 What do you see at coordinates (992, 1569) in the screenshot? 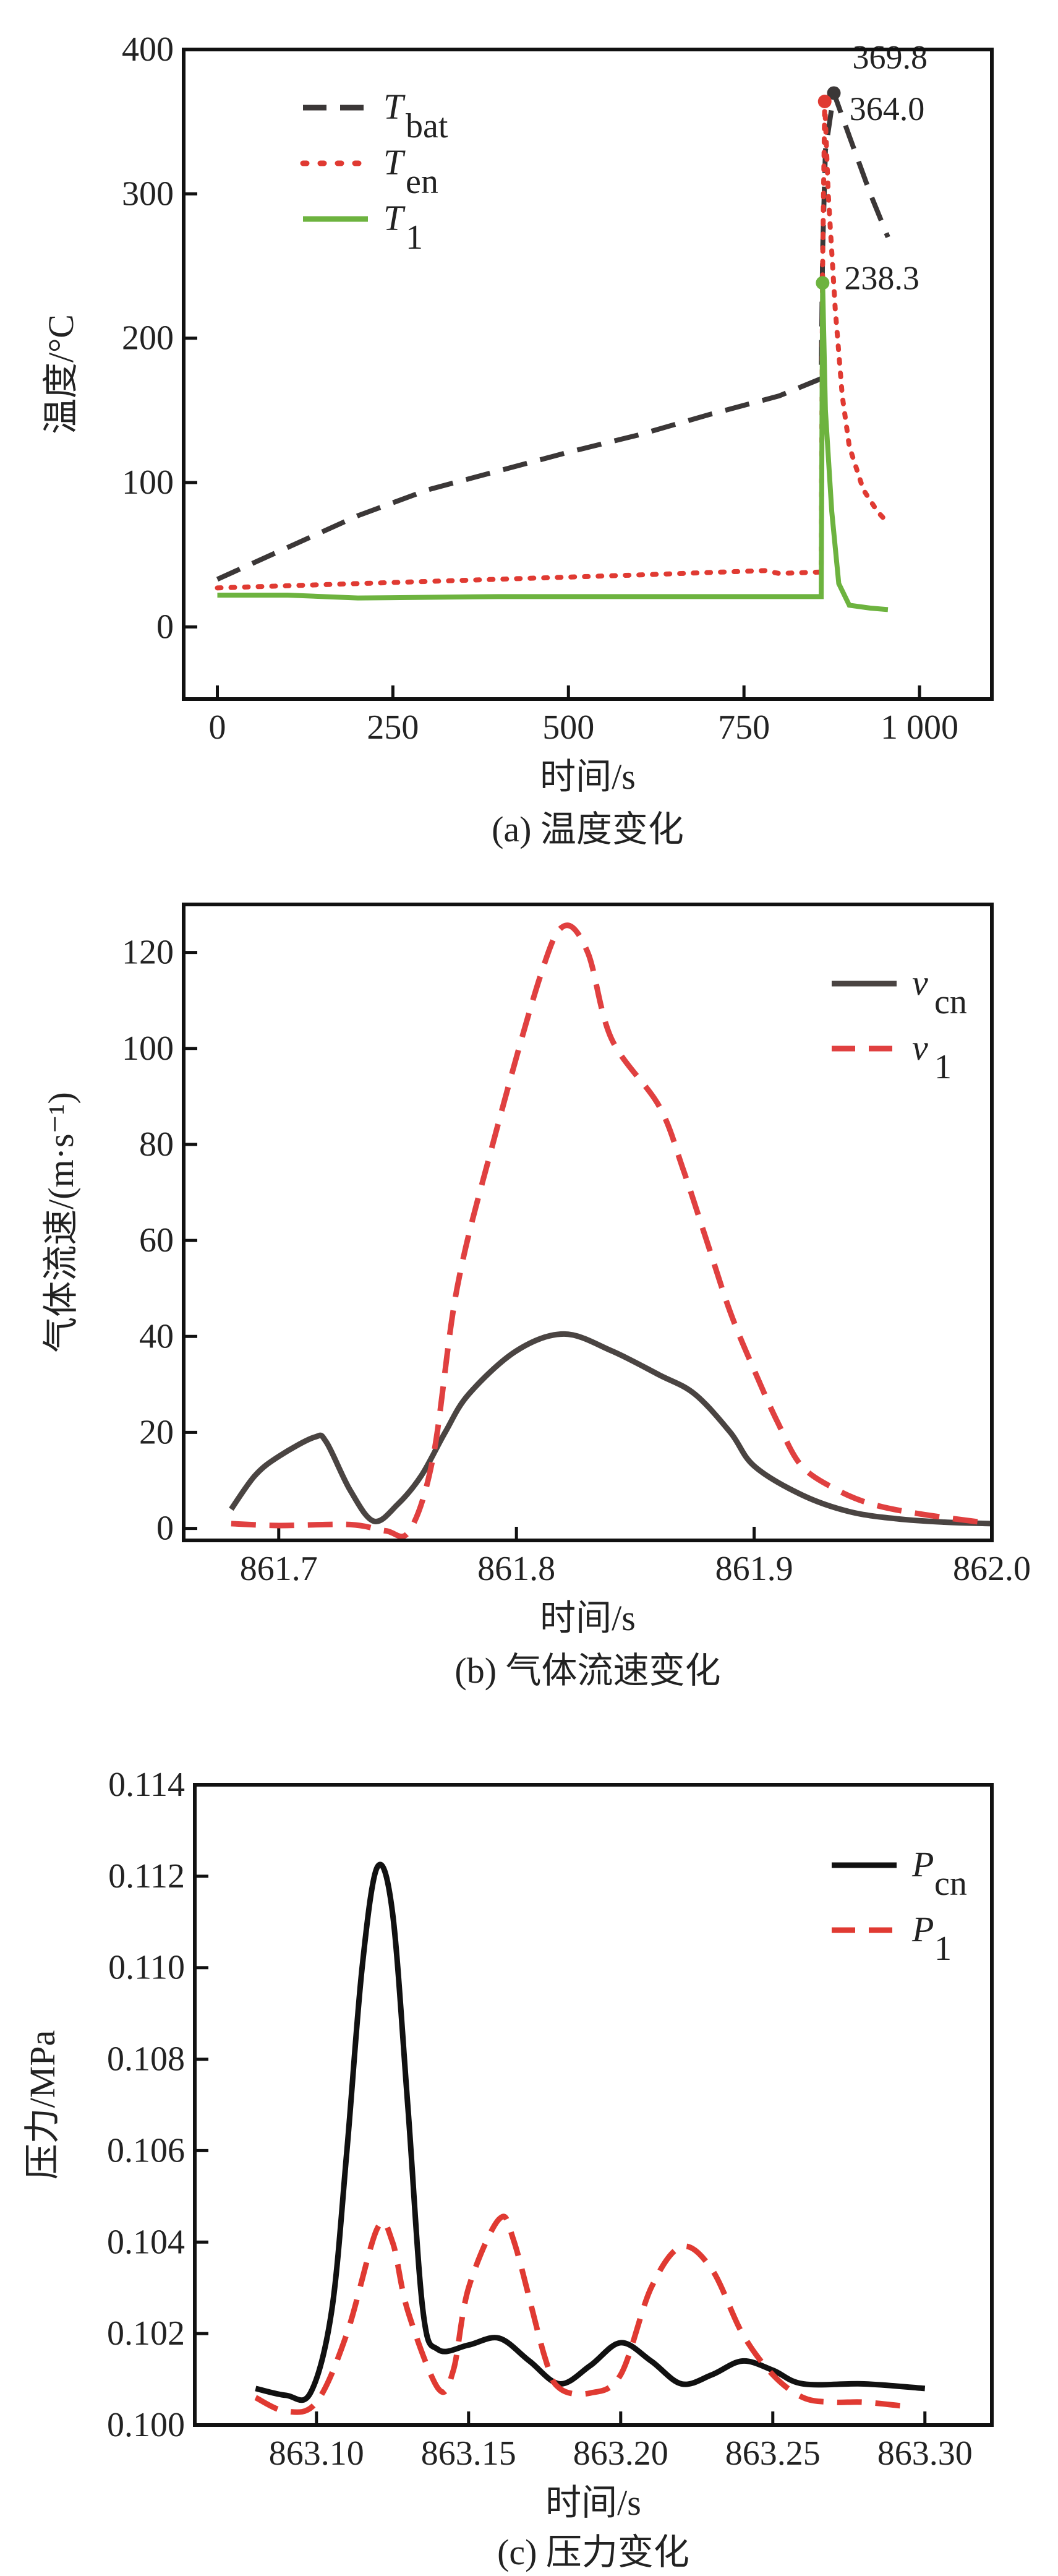
I see `x-tick-label: 862.0` at bounding box center [992, 1569].